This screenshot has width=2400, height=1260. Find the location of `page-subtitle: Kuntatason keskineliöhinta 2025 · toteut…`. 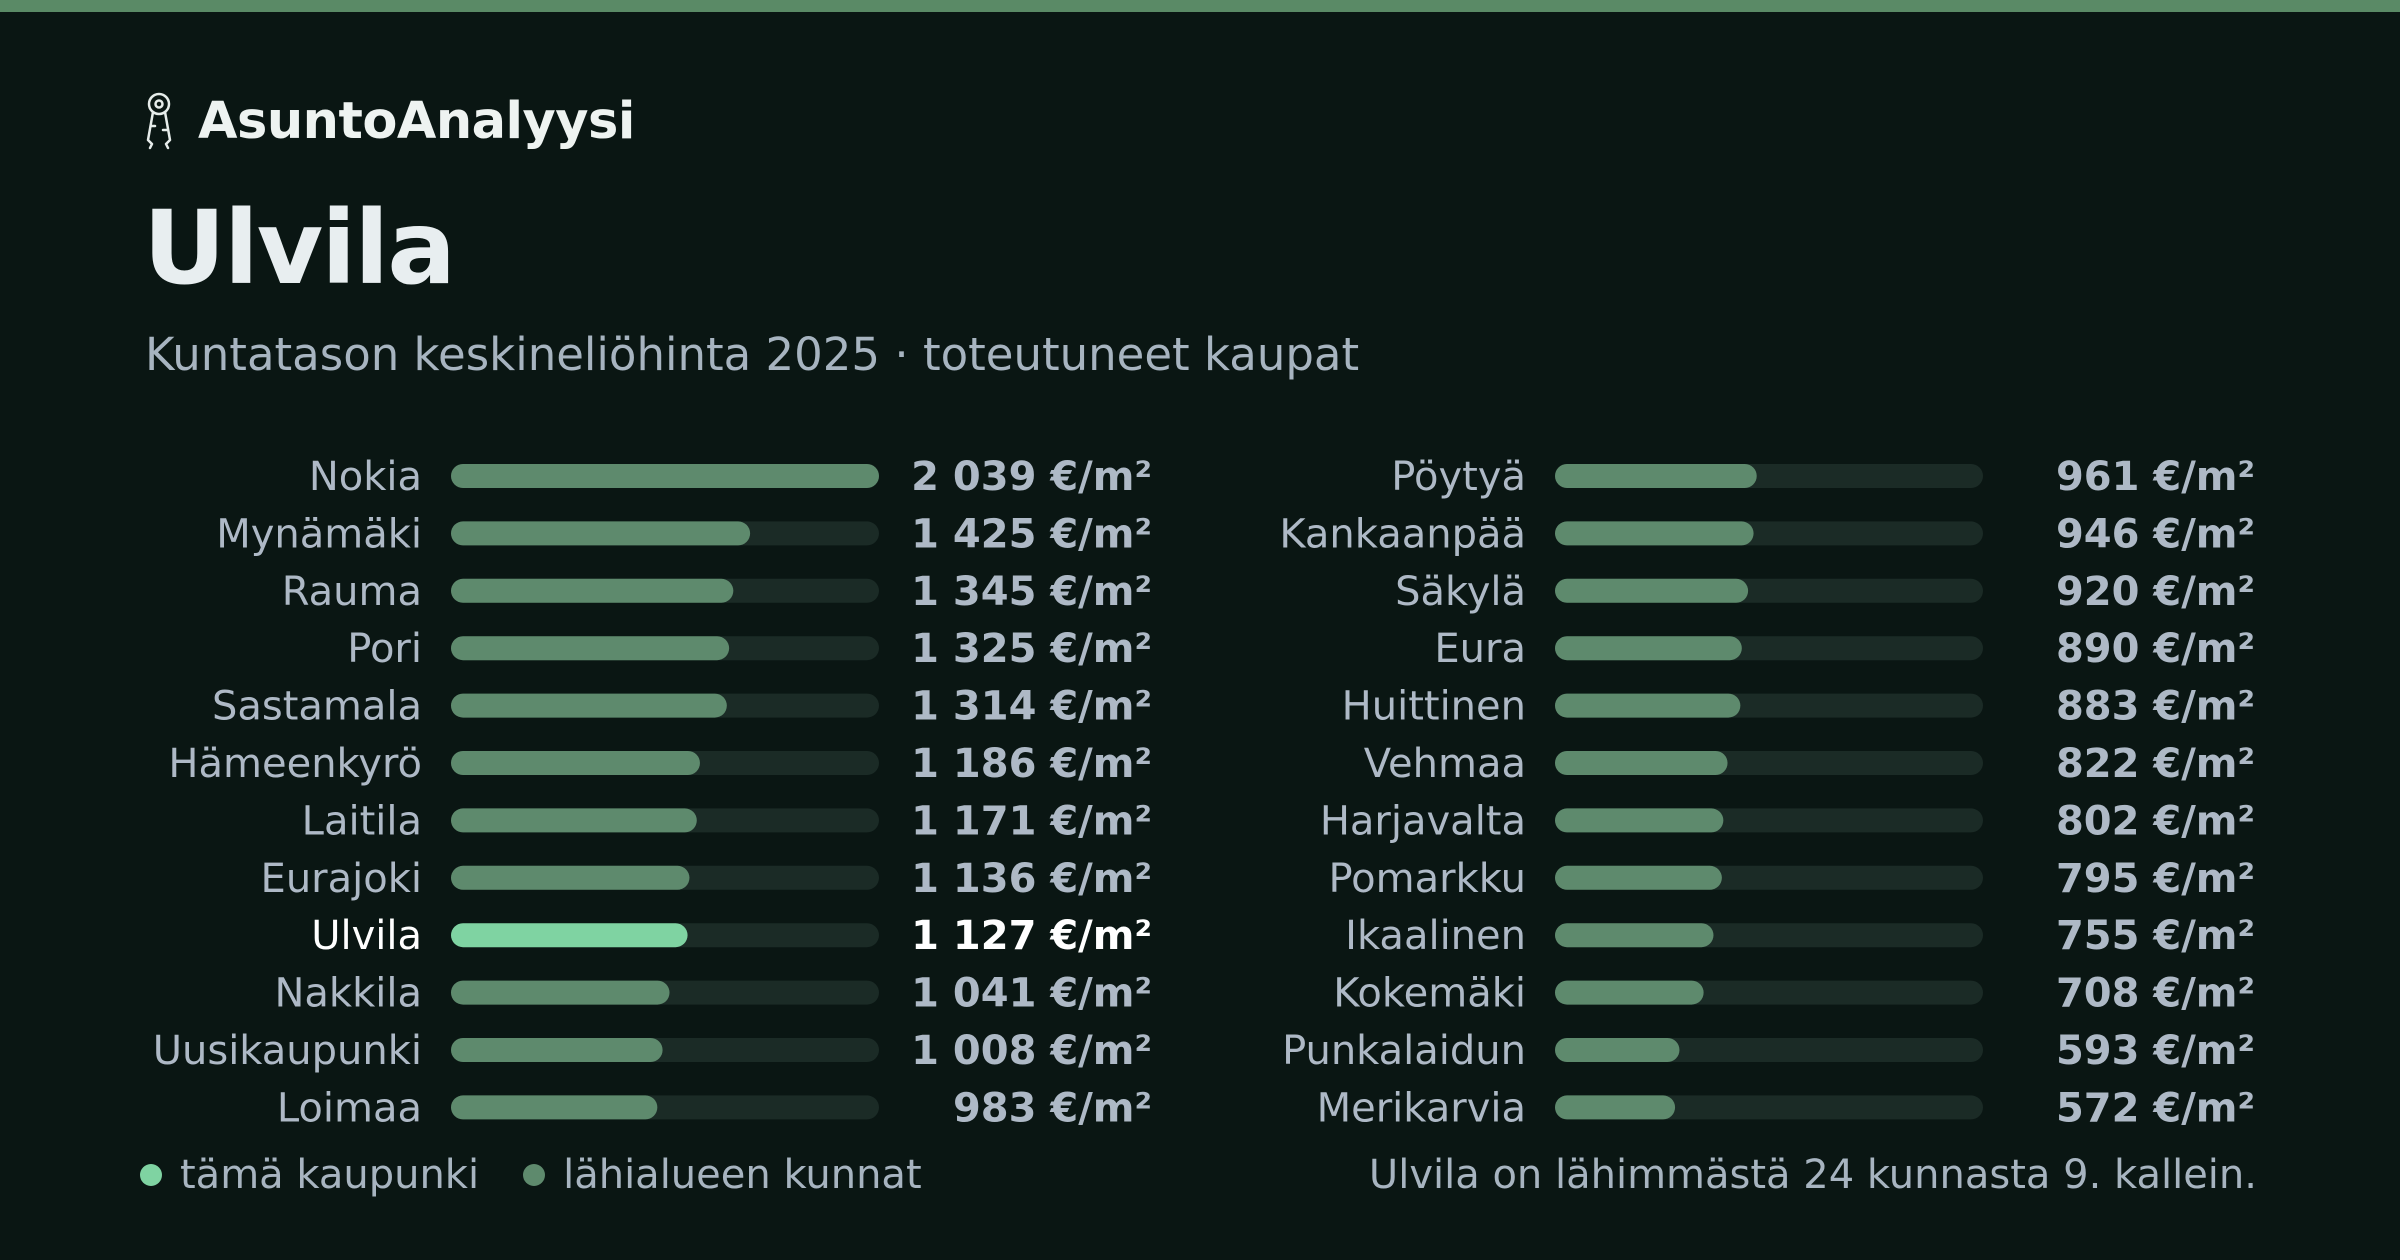

page-subtitle: Kuntatason keskineliöhinta 2025 · toteut… is located at coordinates (752, 354).